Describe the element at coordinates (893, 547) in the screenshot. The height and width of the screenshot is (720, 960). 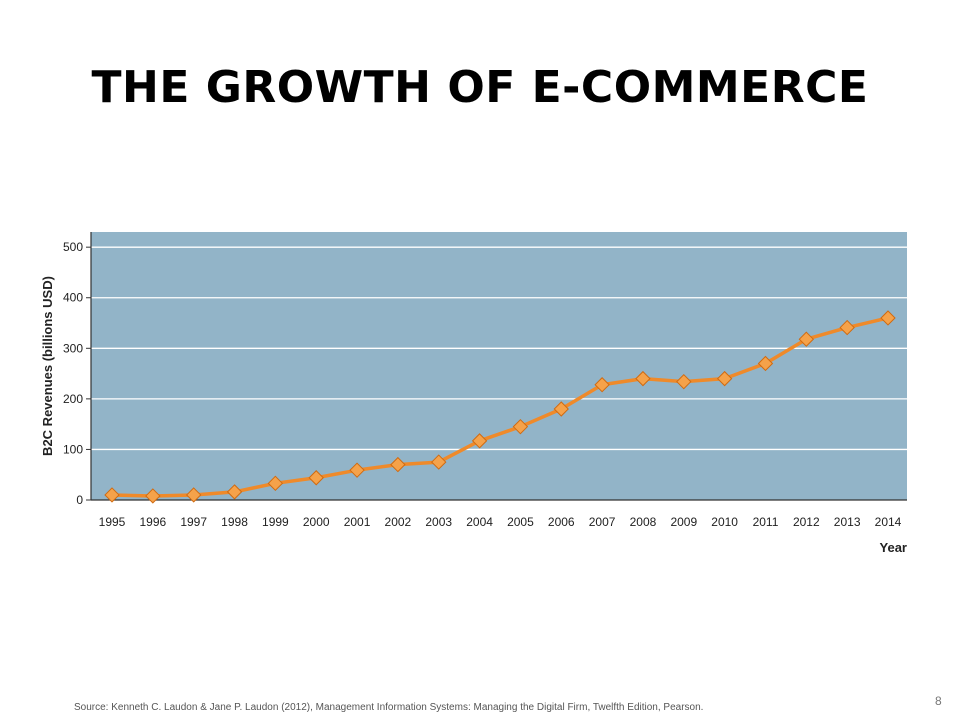
I see `x-axis-label: Year` at that location.